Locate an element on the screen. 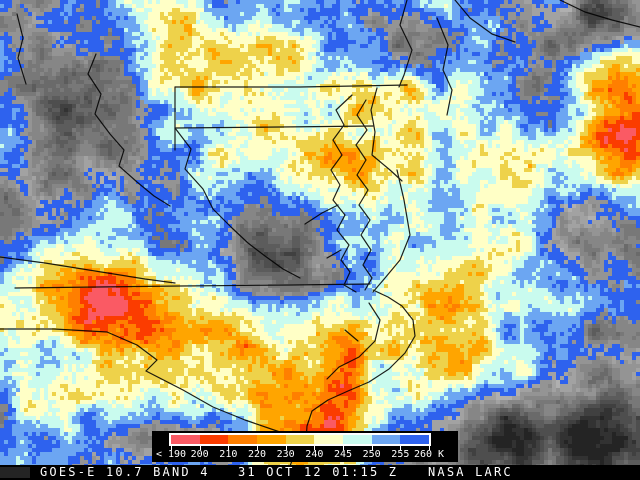 Image resolution: width=640 pixels, height=480 pixels. color-scale-tick-label: 240 is located at coordinates (314, 454).